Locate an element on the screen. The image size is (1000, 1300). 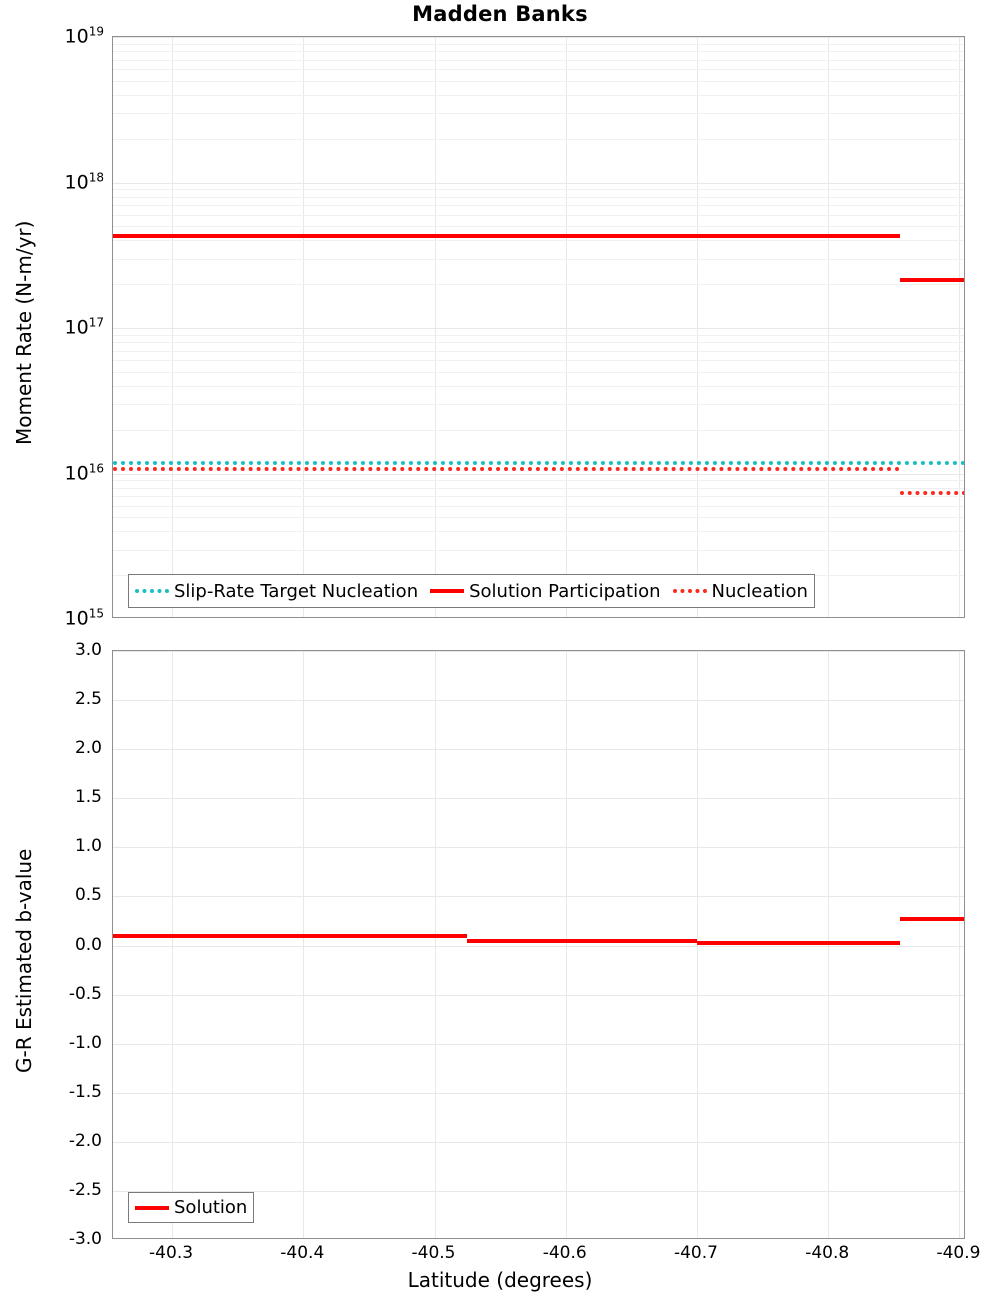
y-tick-label: 1016 is located at coordinates (52, 472).